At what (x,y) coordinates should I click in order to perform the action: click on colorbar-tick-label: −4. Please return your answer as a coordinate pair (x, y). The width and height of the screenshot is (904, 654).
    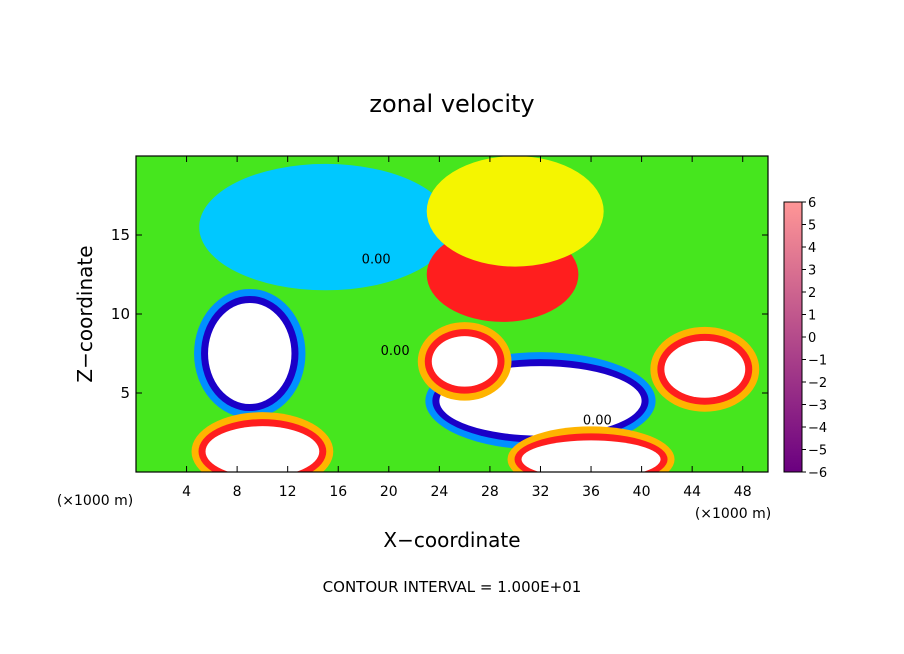
    Looking at the image, I should click on (817, 428).